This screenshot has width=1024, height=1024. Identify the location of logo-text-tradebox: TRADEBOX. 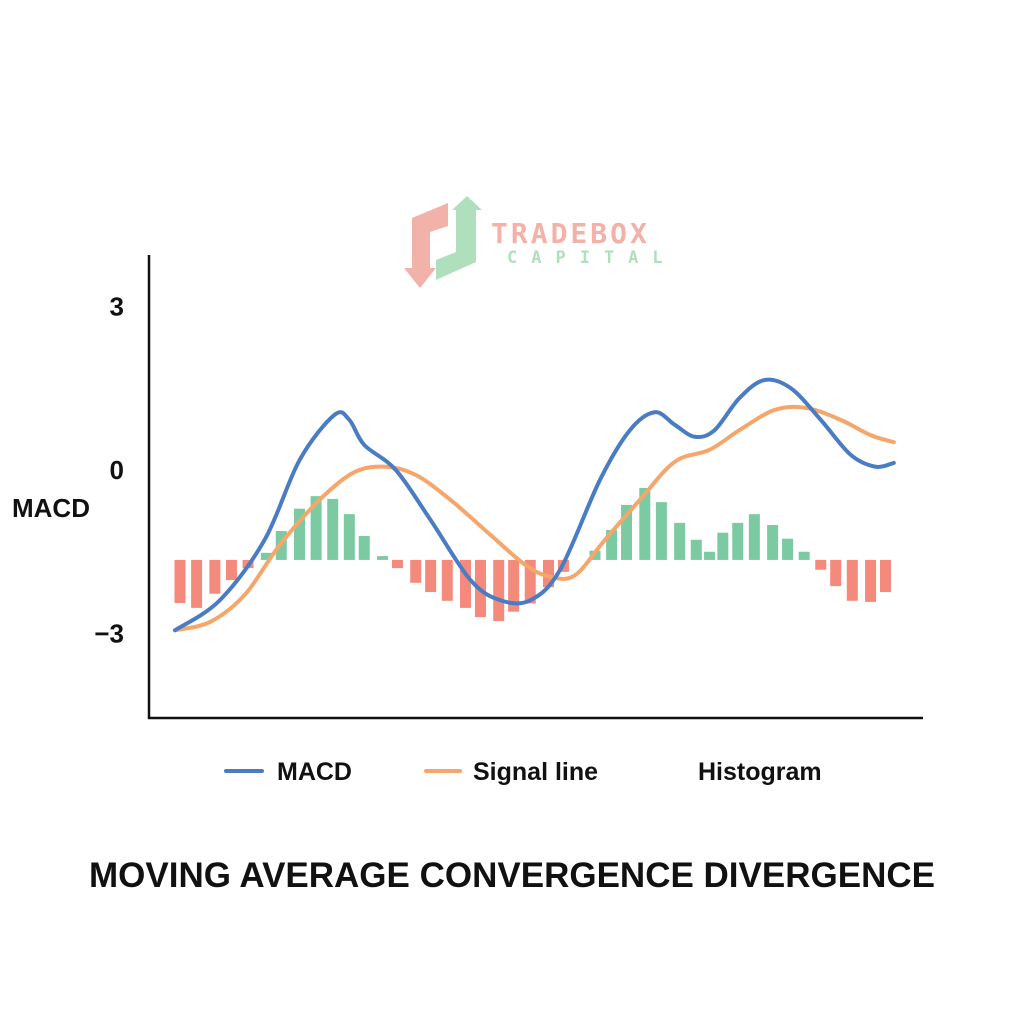
(570, 233).